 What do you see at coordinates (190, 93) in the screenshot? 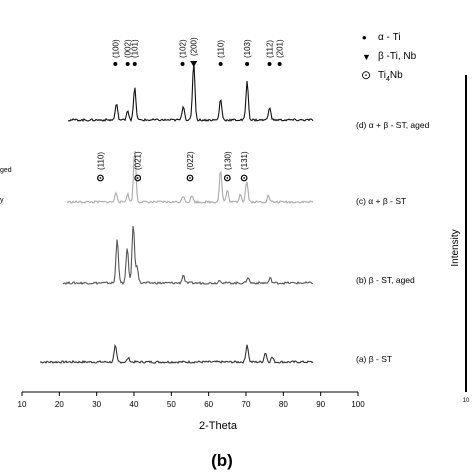
I see `xrd-trace-d` at bounding box center [190, 93].